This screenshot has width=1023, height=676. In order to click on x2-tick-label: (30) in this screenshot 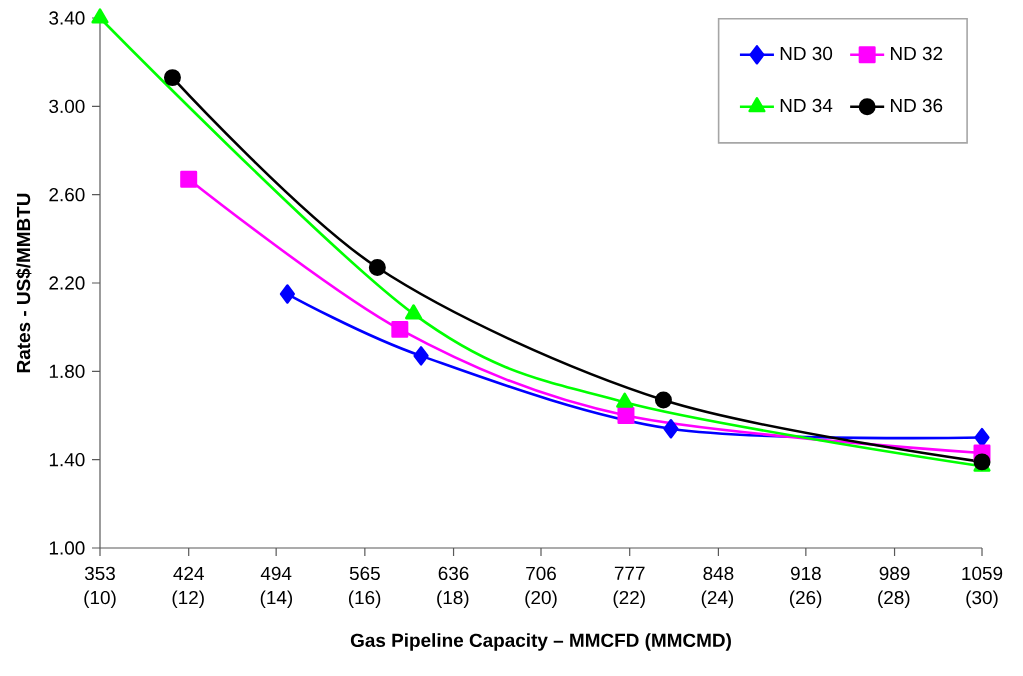, I will do `click(982, 599)`.